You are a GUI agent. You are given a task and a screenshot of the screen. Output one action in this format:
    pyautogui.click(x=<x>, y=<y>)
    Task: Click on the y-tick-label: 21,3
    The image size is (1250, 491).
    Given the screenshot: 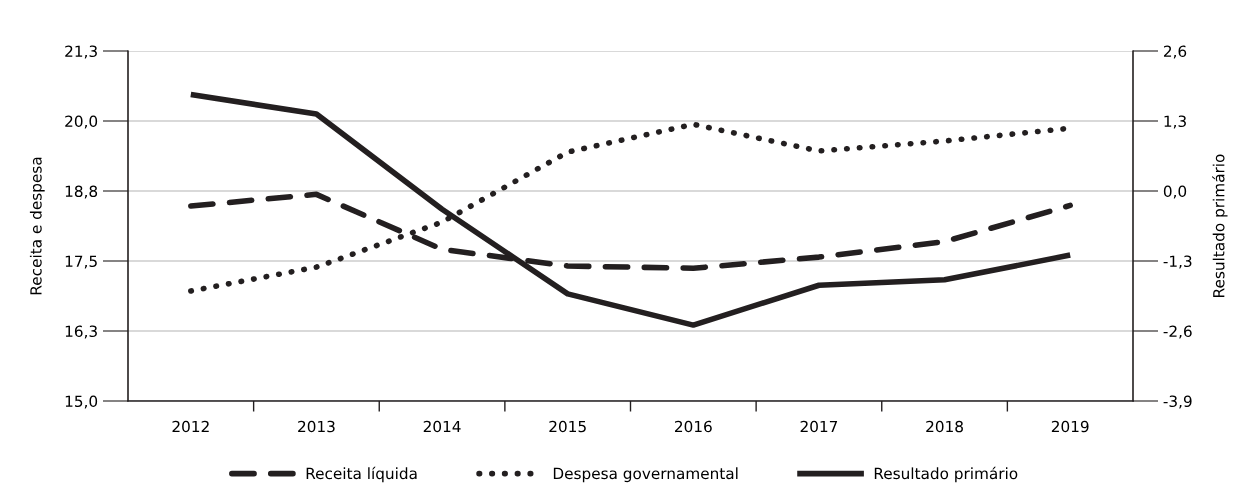 What is the action you would take?
    pyautogui.click(x=81, y=52)
    